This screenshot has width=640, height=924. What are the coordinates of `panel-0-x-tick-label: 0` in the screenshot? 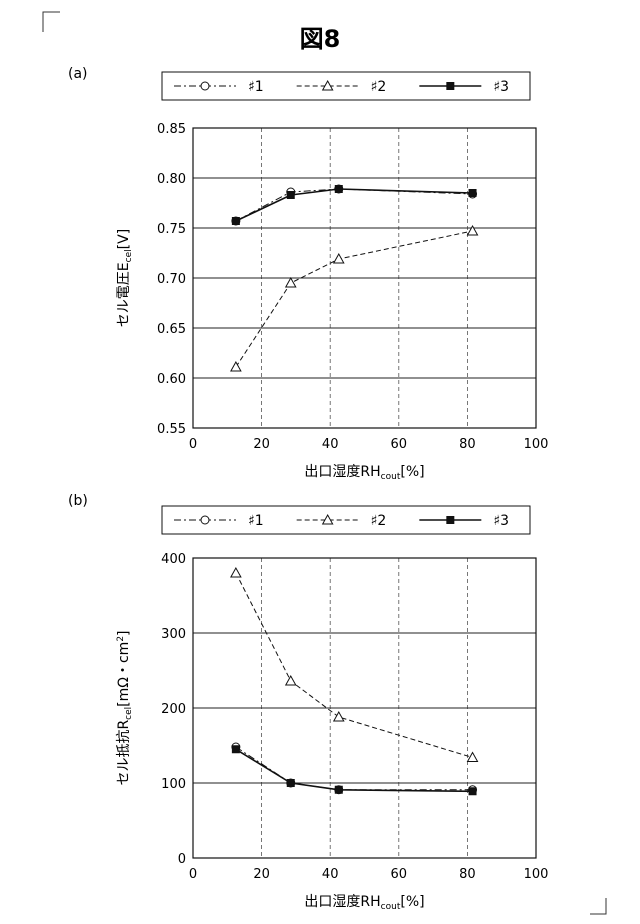 It's located at (193, 444).